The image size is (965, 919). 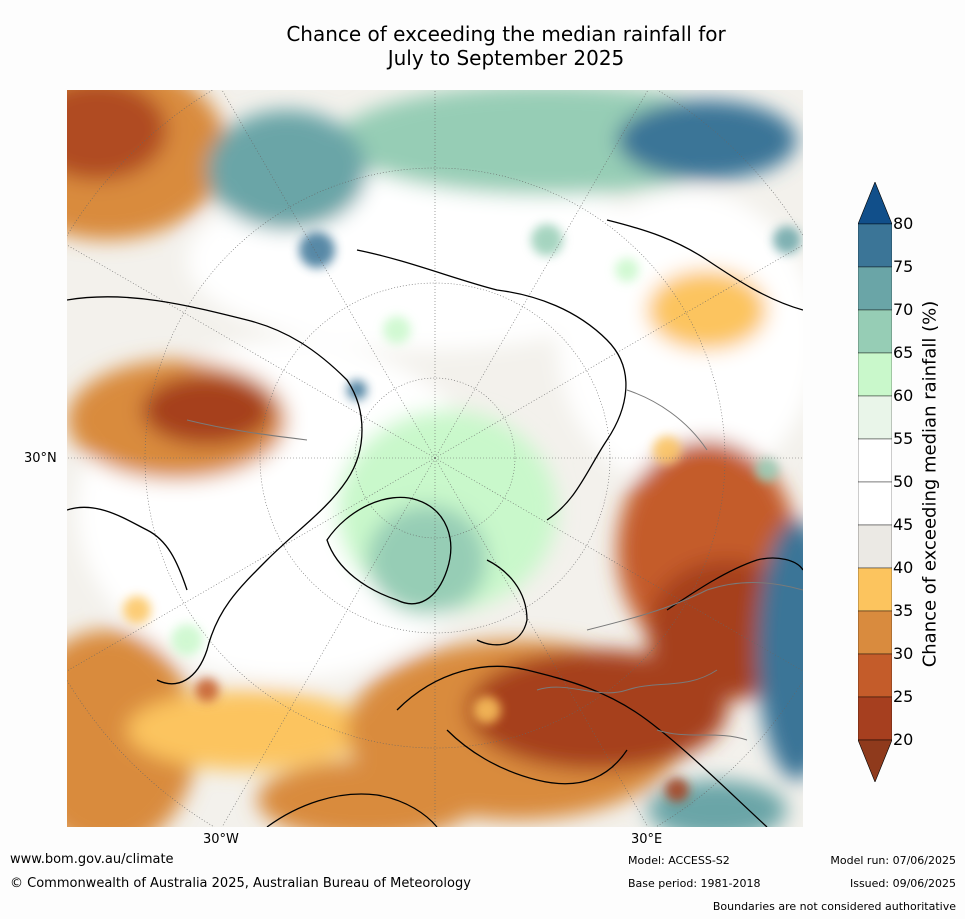 I want to click on latitude-label-30n: 30°N, so click(x=40, y=458).